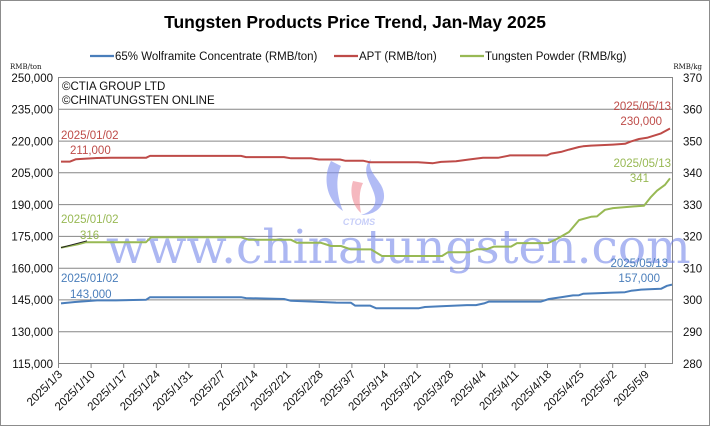  What do you see at coordinates (692, 333) in the screenshot?
I see `right-tick: 290` at bounding box center [692, 333].